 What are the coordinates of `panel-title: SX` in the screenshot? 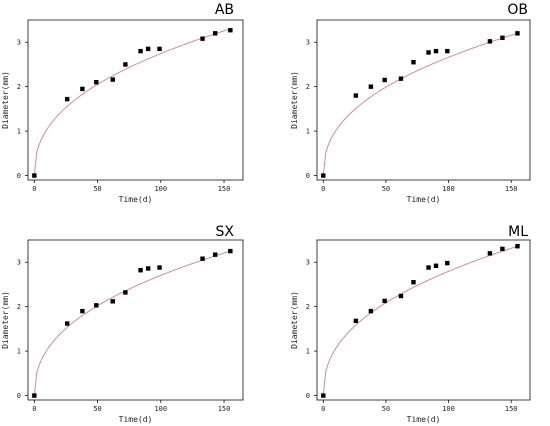 It's located at (225, 232).